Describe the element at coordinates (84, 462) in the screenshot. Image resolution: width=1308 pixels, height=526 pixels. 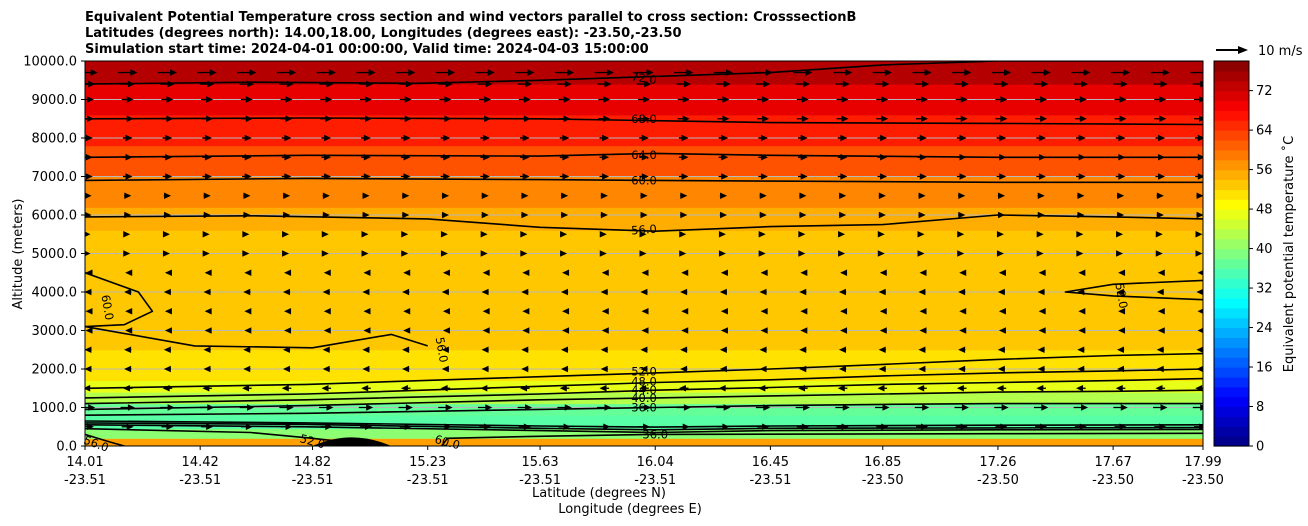
I see `x-tick-latitude-label: 14.01` at that location.